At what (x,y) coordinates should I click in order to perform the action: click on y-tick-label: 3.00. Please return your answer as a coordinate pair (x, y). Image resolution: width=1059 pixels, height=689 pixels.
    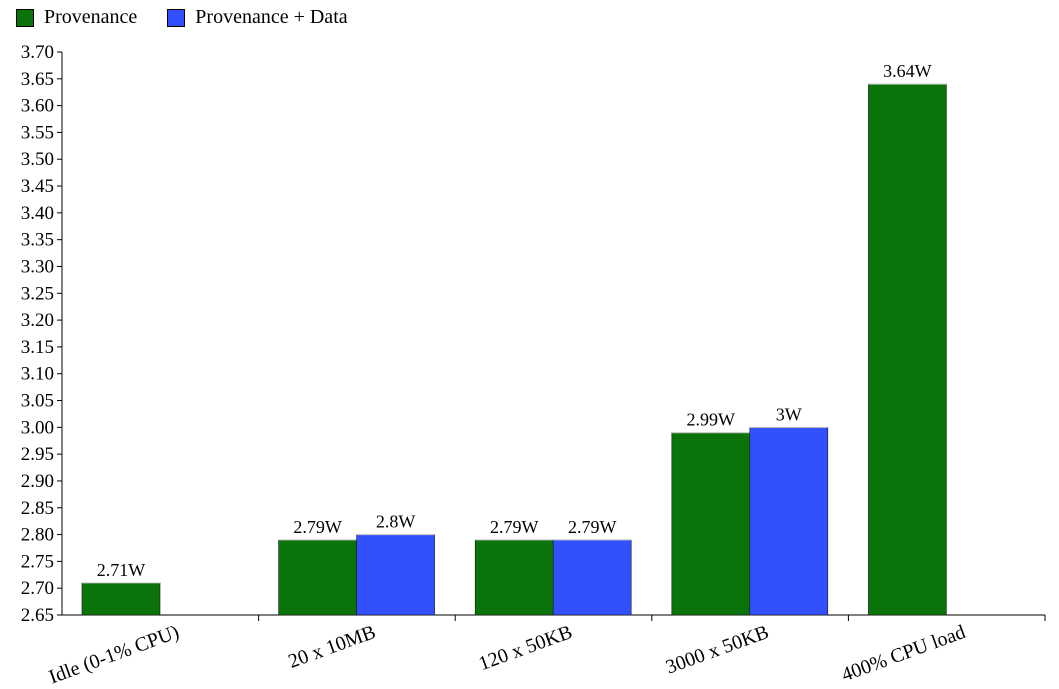
    Looking at the image, I should click on (37, 427).